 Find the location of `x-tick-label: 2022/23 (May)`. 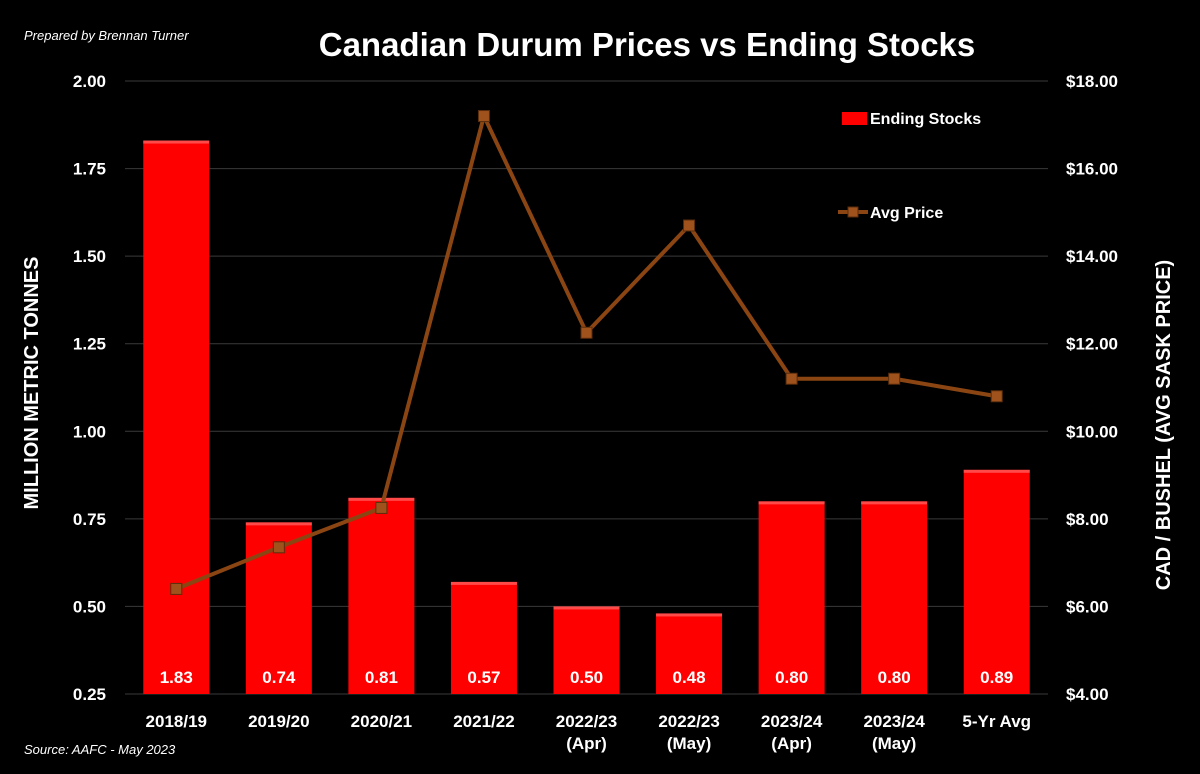

x-tick-label: 2022/23 (May) is located at coordinates (688, 732).